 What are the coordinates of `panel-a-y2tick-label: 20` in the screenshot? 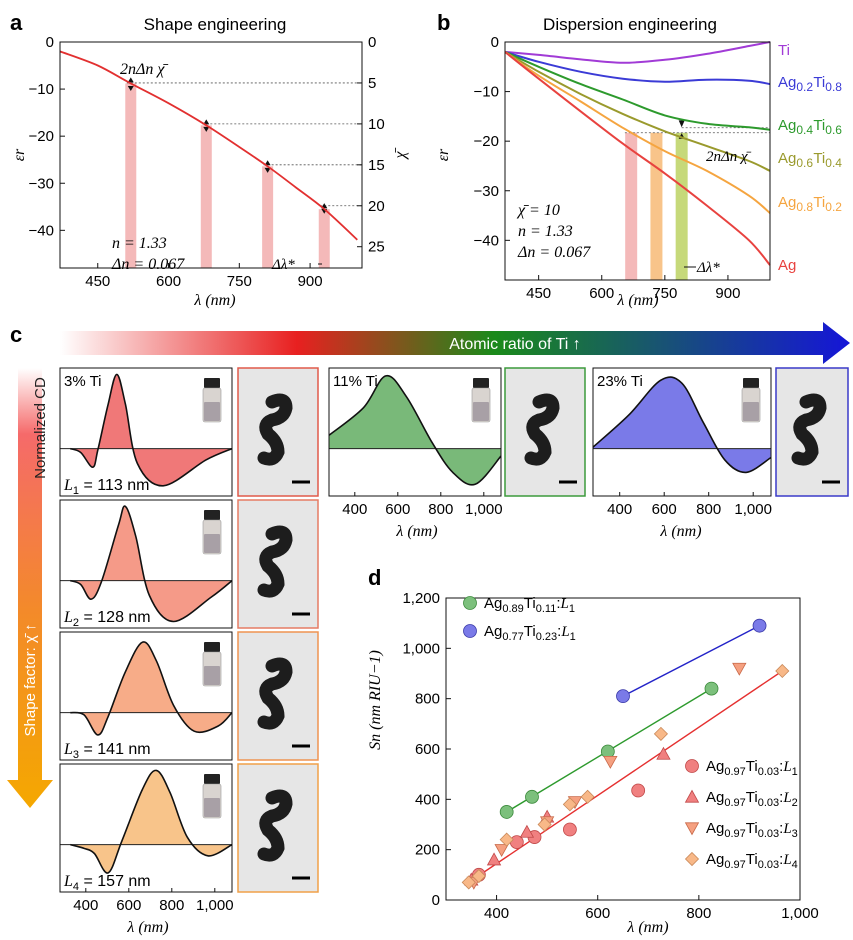 It's located at (376, 206).